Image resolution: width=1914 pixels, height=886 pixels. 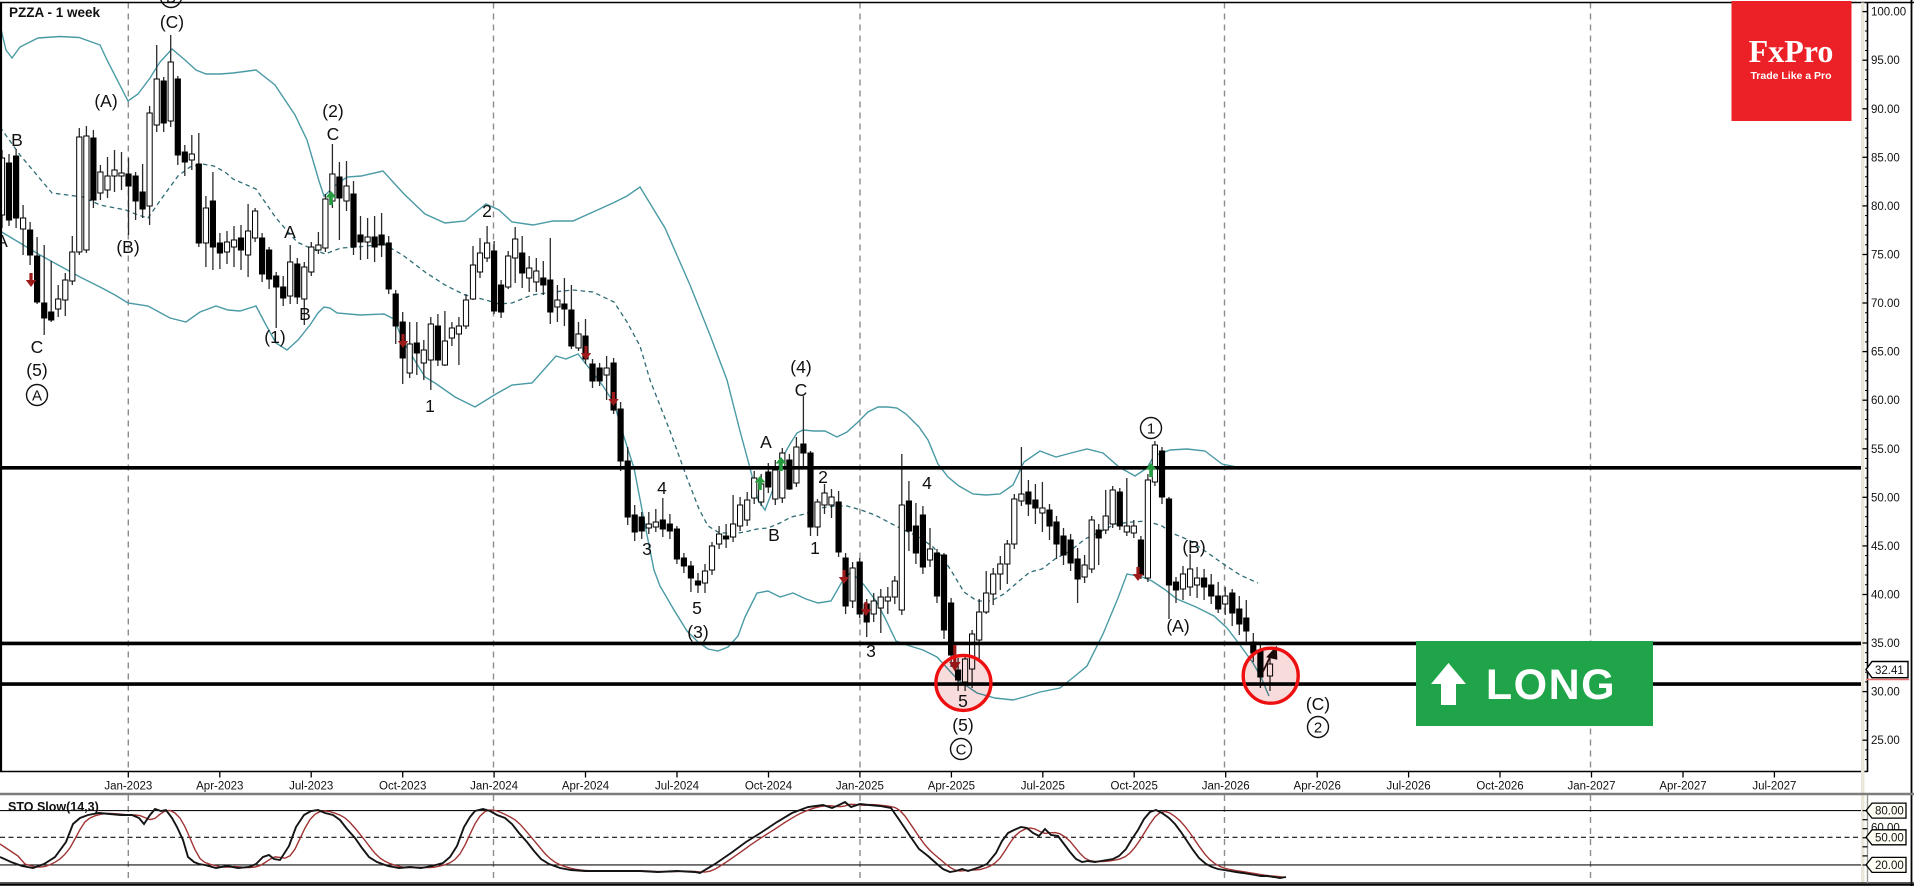 What do you see at coordinates (332, 111) in the screenshot?
I see `svg-text: (2)` at bounding box center [332, 111].